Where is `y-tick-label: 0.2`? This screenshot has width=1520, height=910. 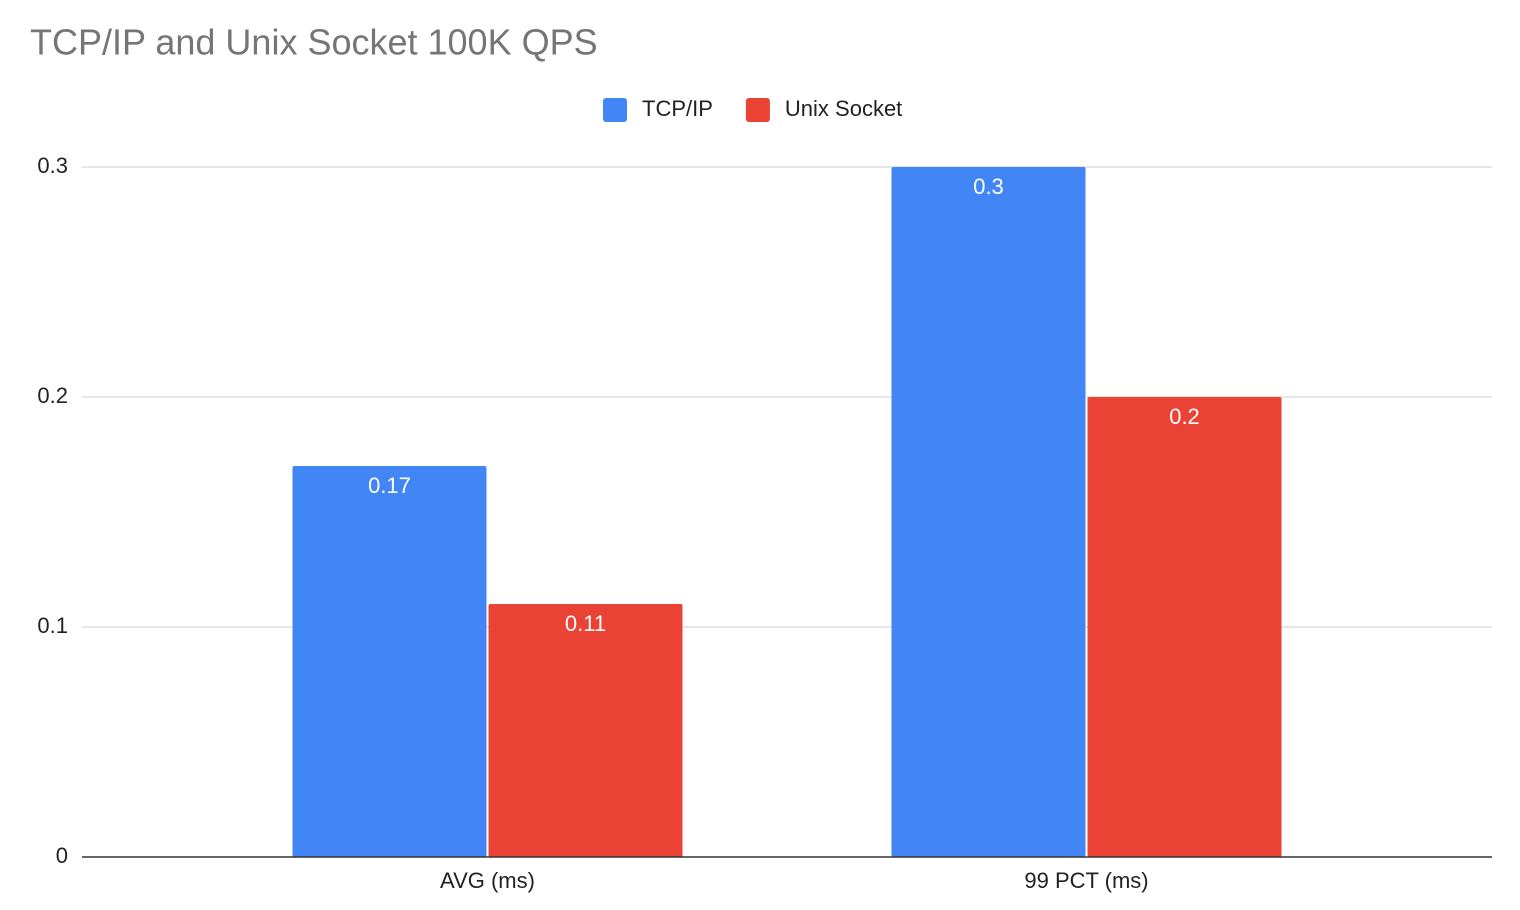 y-tick-label: 0.2 is located at coordinates (52, 395).